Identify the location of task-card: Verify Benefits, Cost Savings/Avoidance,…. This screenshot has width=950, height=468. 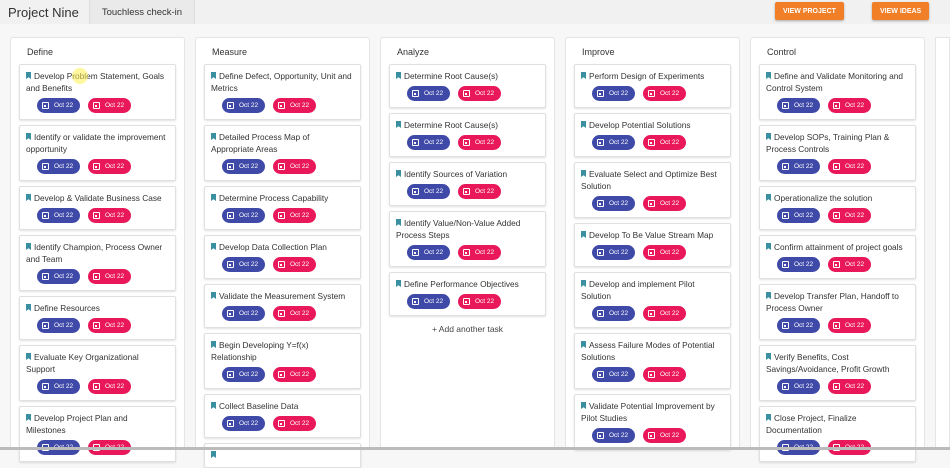
(837, 373).